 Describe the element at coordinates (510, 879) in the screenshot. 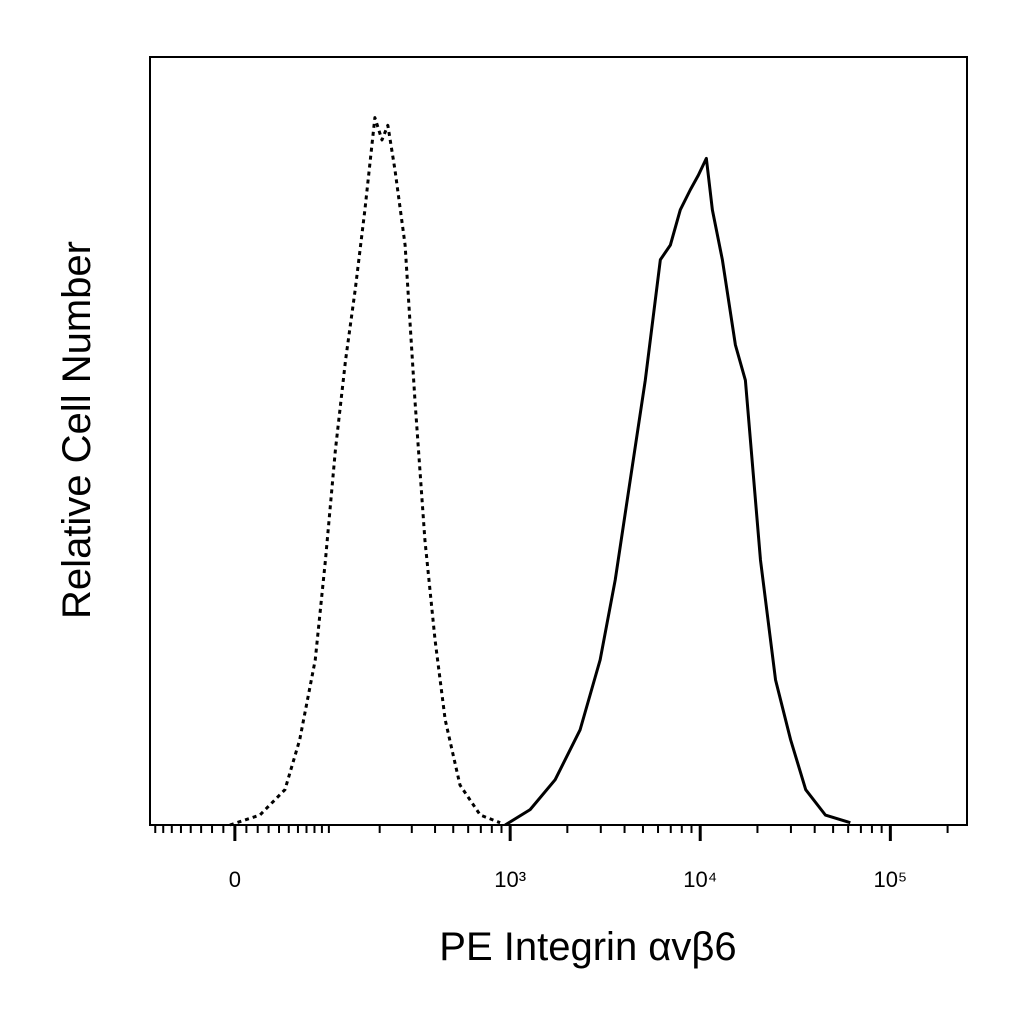

I see `x-tick-label: 10³` at that location.